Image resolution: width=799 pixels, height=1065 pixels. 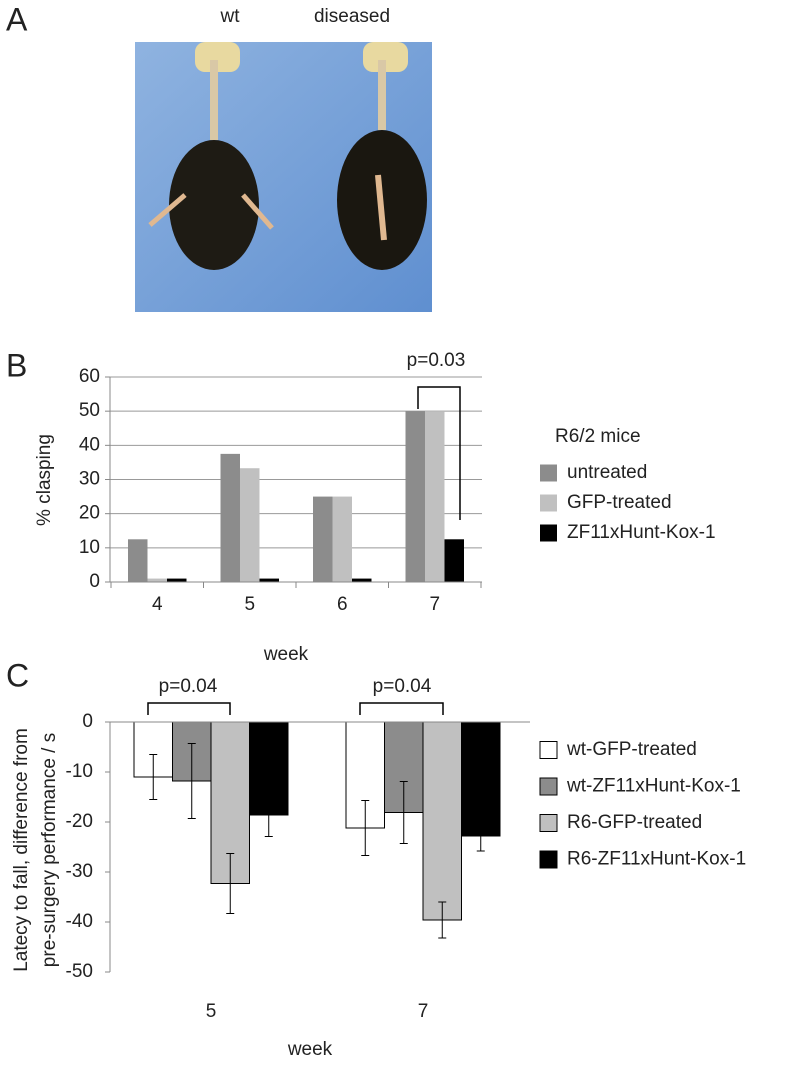 I want to click on y-tick-label: 50, so click(x=89, y=410).